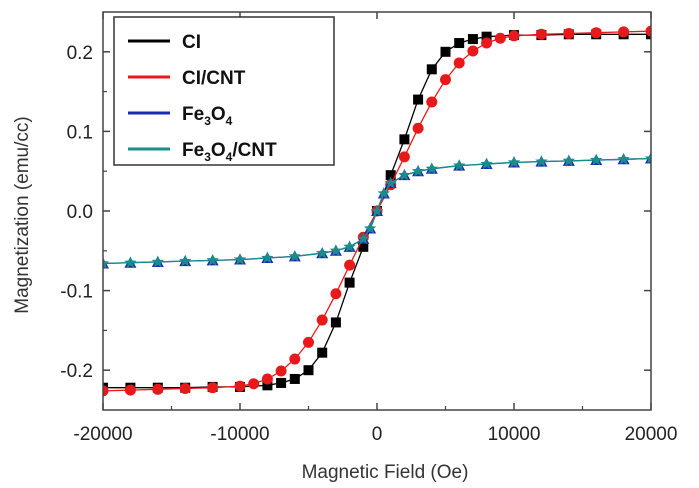  Describe the element at coordinates (191, 42) in the screenshot. I see `legend-label: CI` at that location.